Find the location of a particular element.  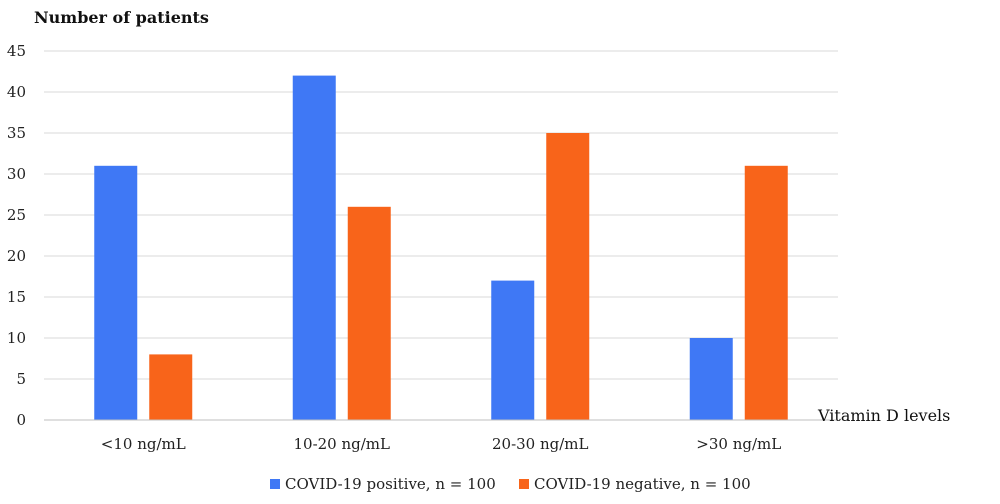

y-tick-label: 25 is located at coordinates (16, 215).